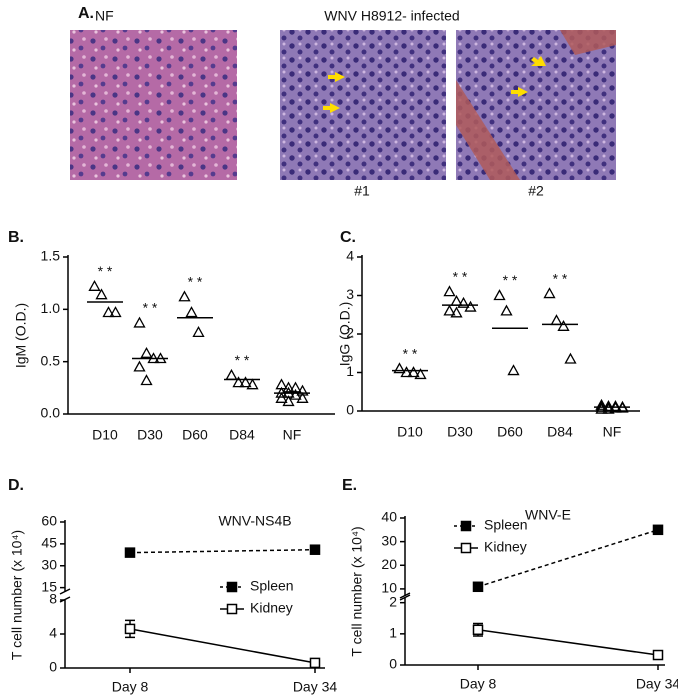  I want to click on y-tick-label: 4, so click(53, 633).